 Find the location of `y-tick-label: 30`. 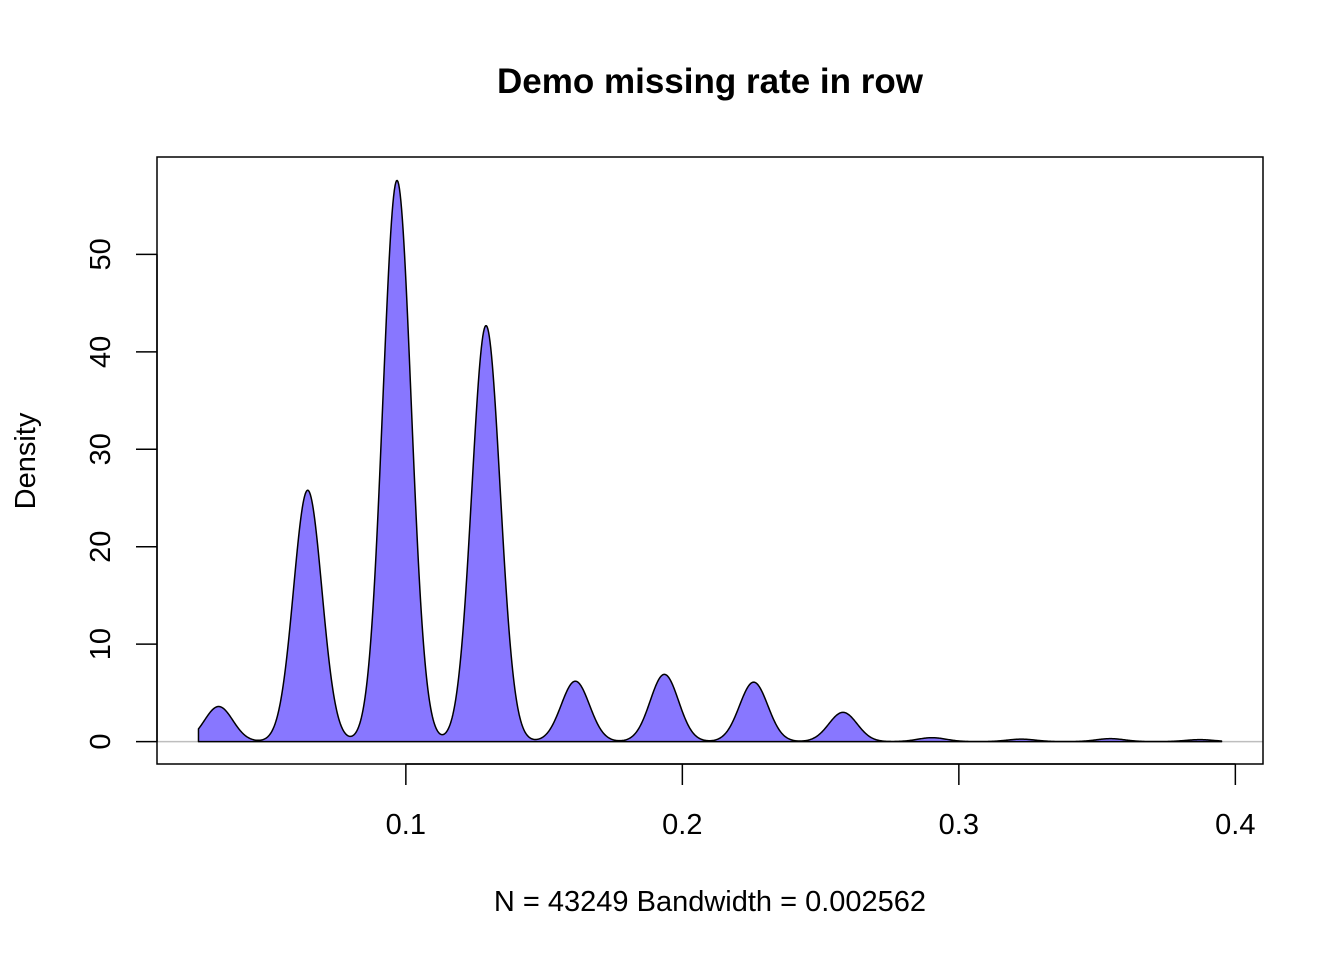

y-tick-label: 30 is located at coordinates (101, 449).